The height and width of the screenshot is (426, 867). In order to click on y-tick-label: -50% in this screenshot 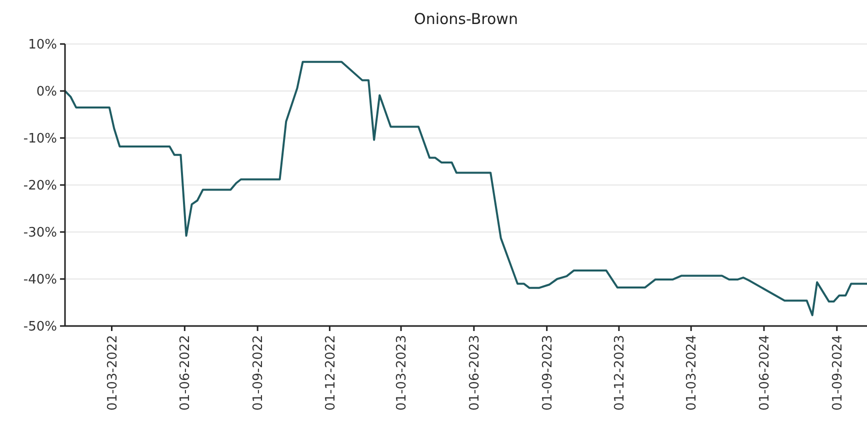, I will do `click(40, 327)`.